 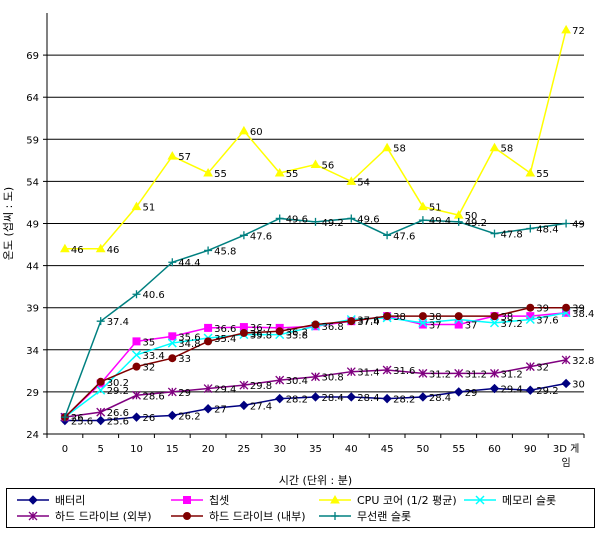 I want to click on x-axis-title: 시간 (단위 : 분), so click(x=315, y=480).